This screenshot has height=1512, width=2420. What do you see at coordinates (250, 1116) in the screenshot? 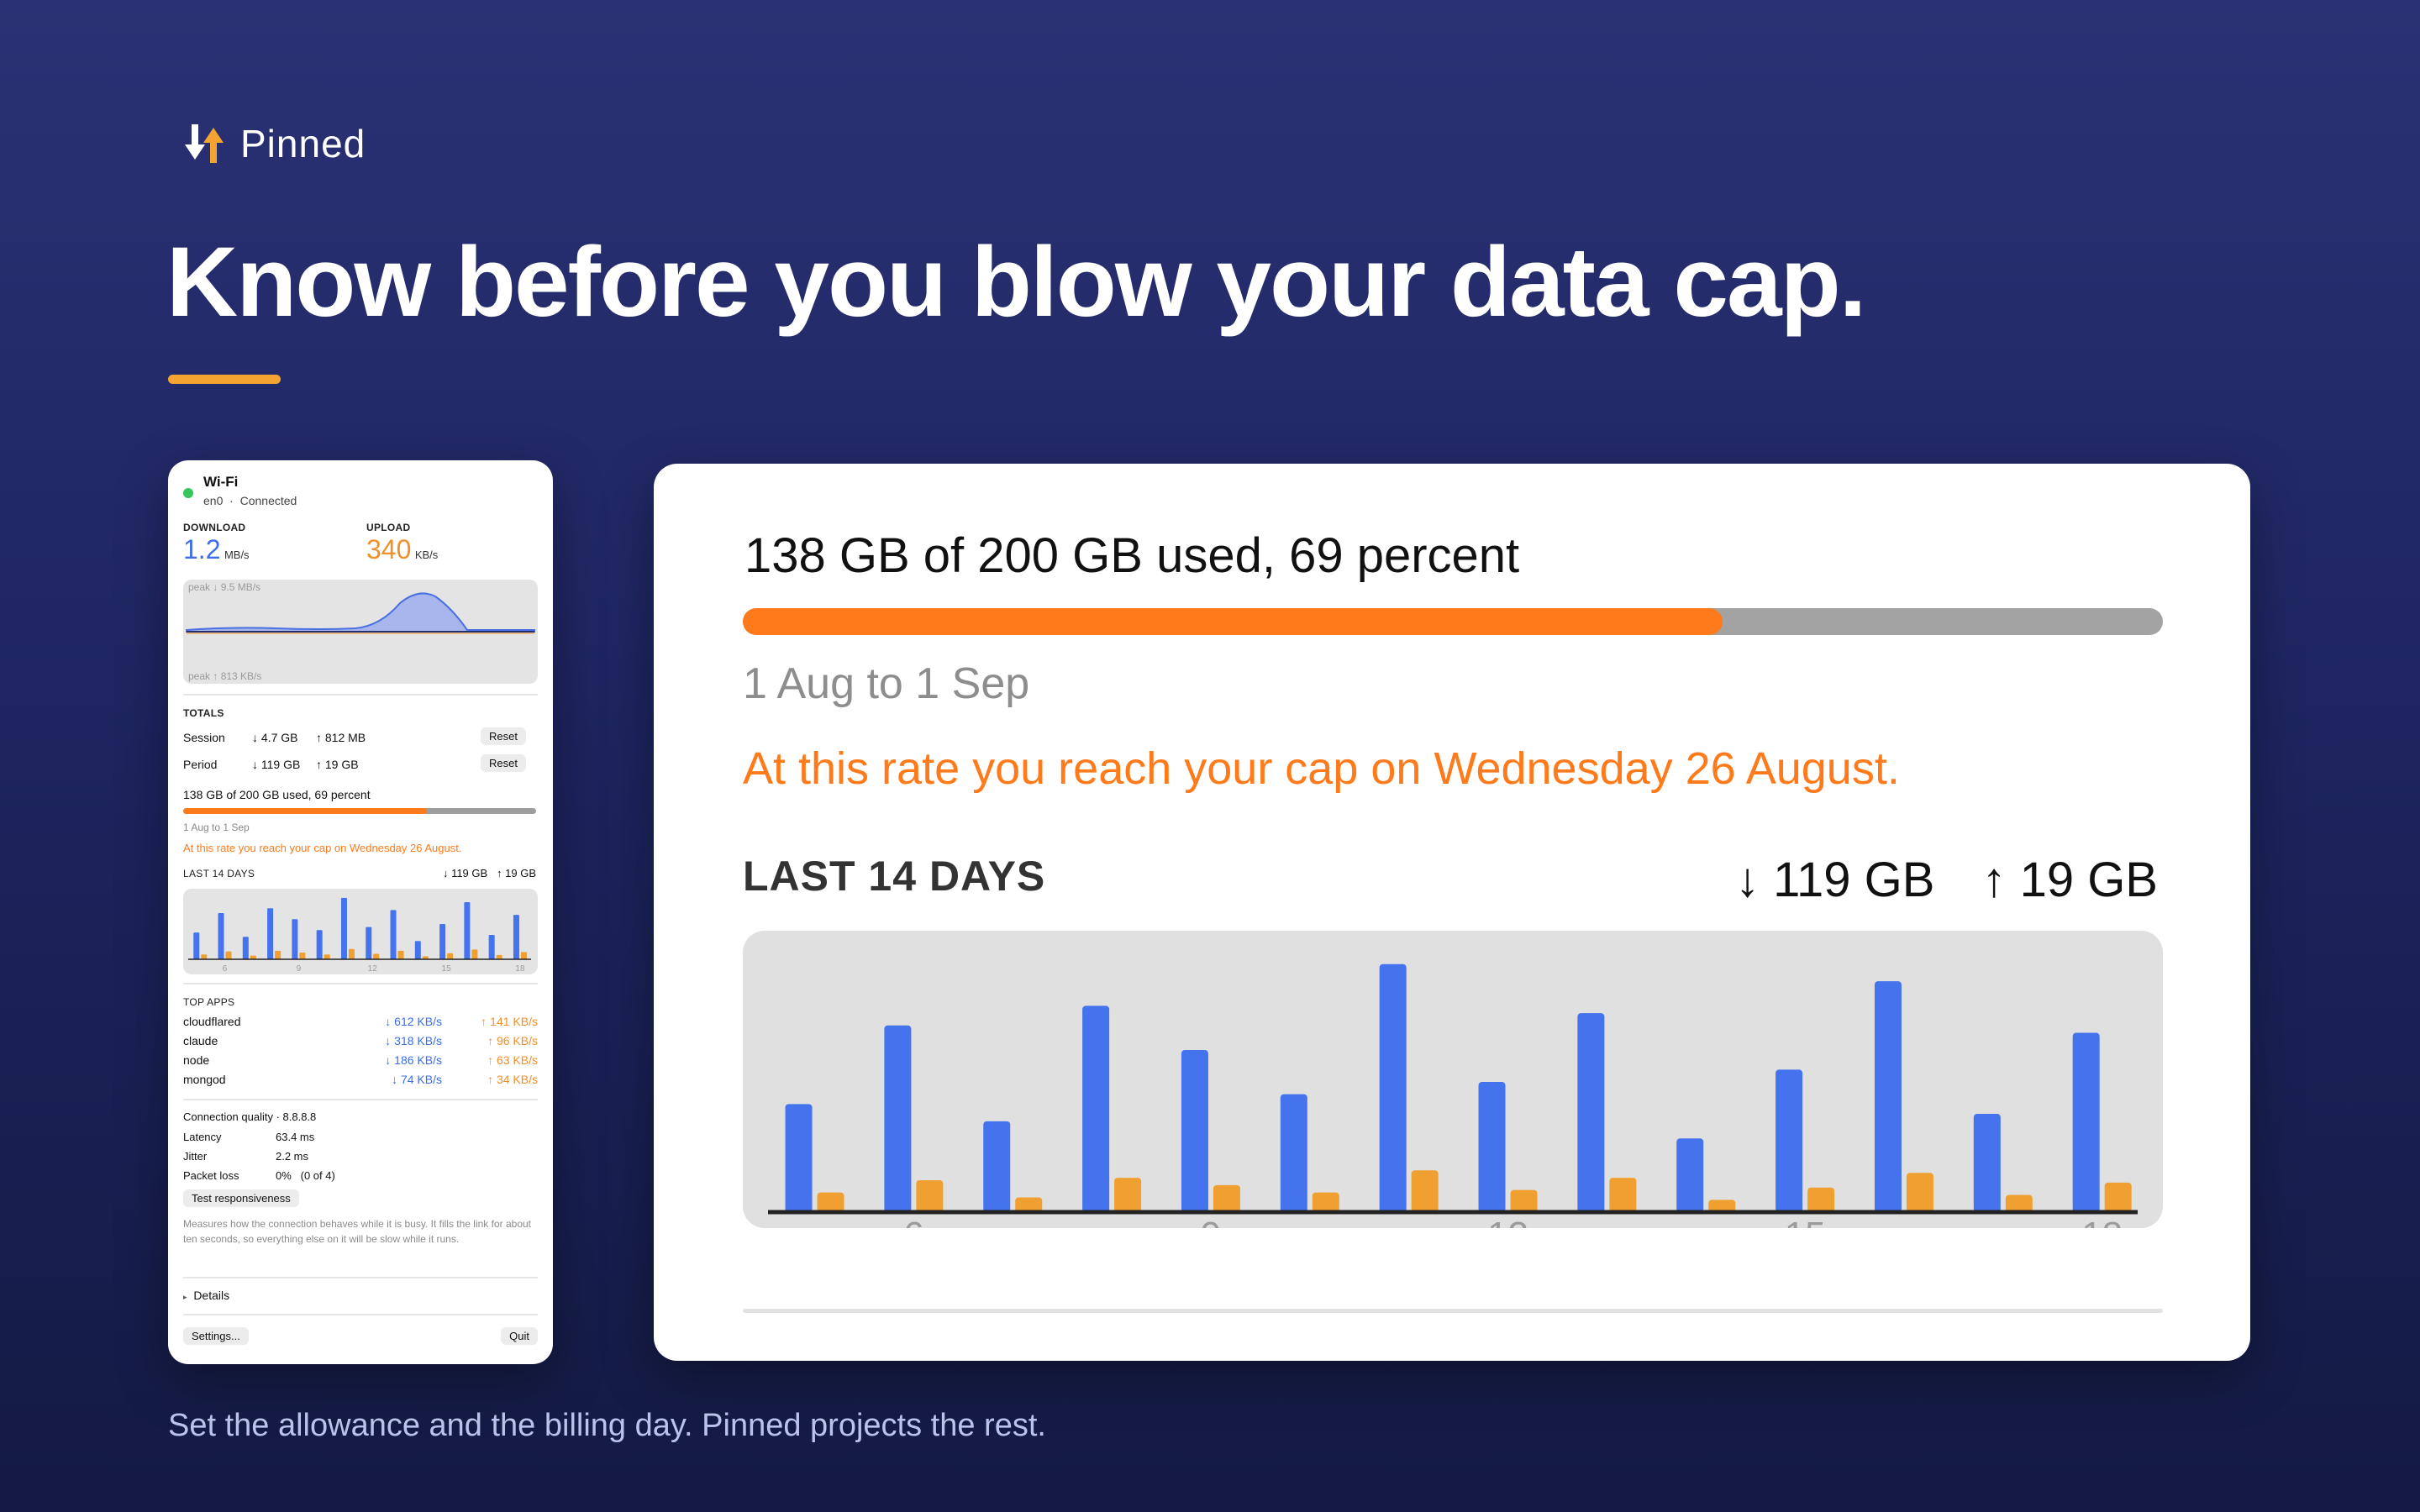
I see `quality-title: Connection quality · 8.8.8.8` at bounding box center [250, 1116].